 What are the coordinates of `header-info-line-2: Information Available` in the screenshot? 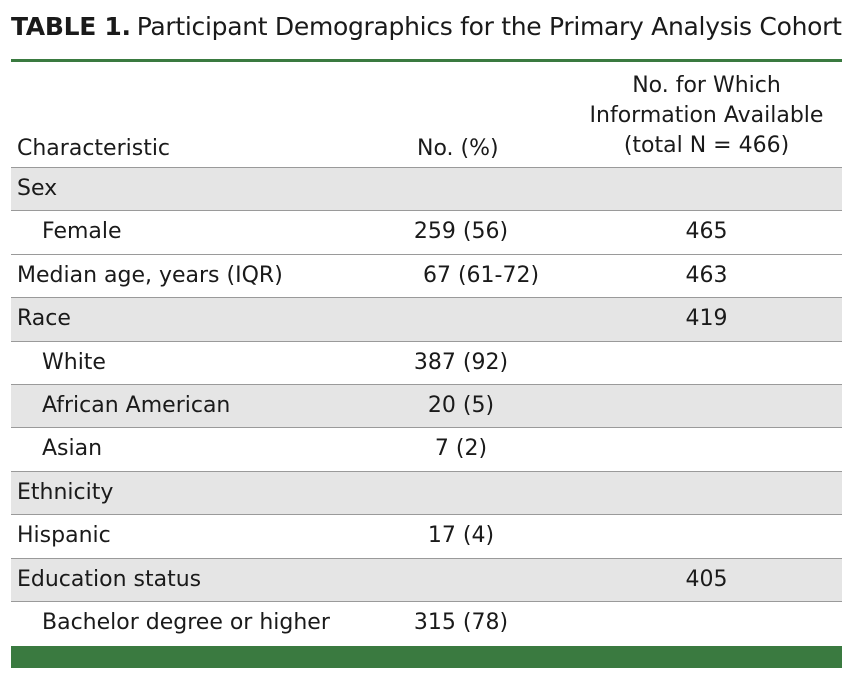 It's located at (706, 115).